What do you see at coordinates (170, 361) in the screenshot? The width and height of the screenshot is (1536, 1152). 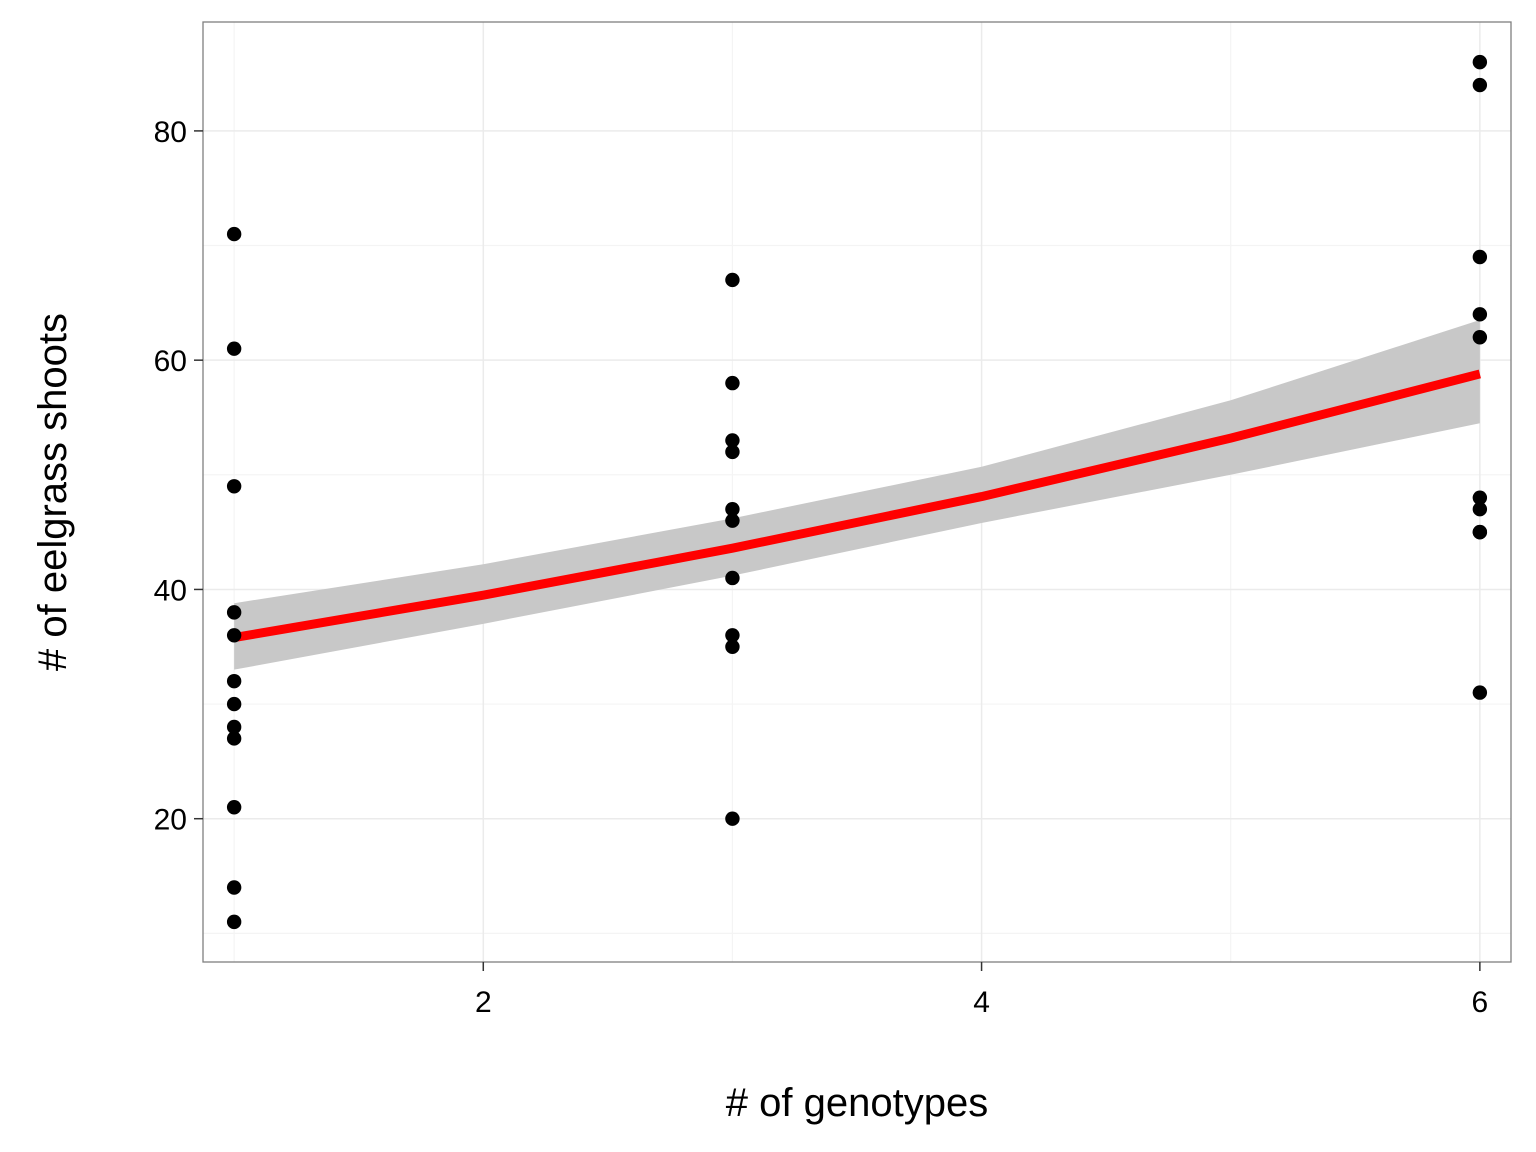 I see `y-tick-label: 60` at bounding box center [170, 361].